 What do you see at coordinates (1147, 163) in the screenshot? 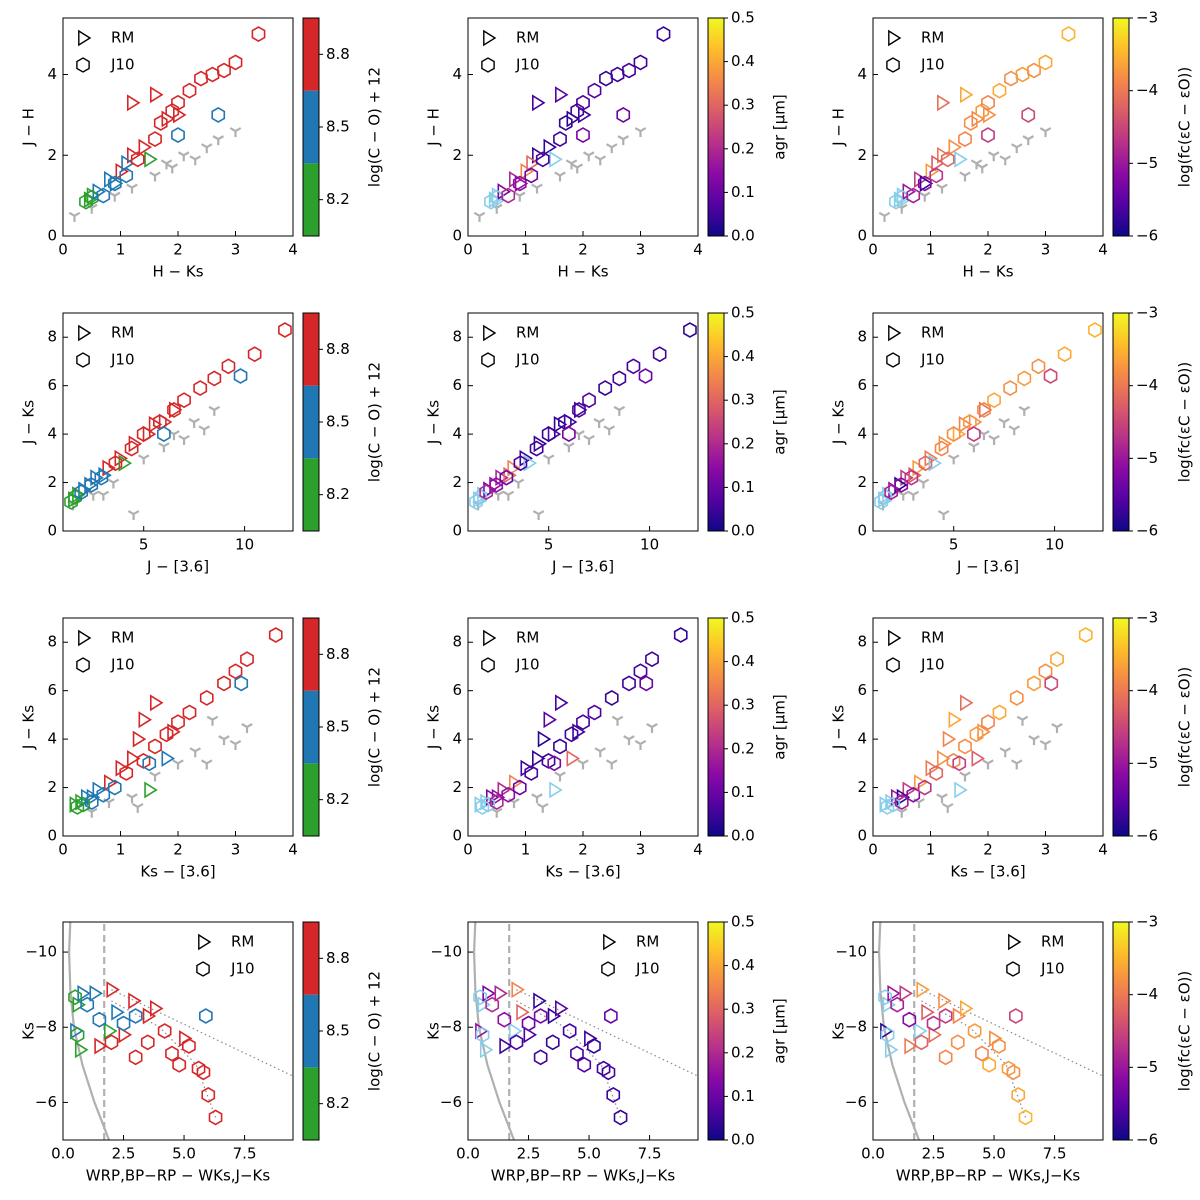
I see `colorbar-tick-label: −5` at bounding box center [1147, 163].